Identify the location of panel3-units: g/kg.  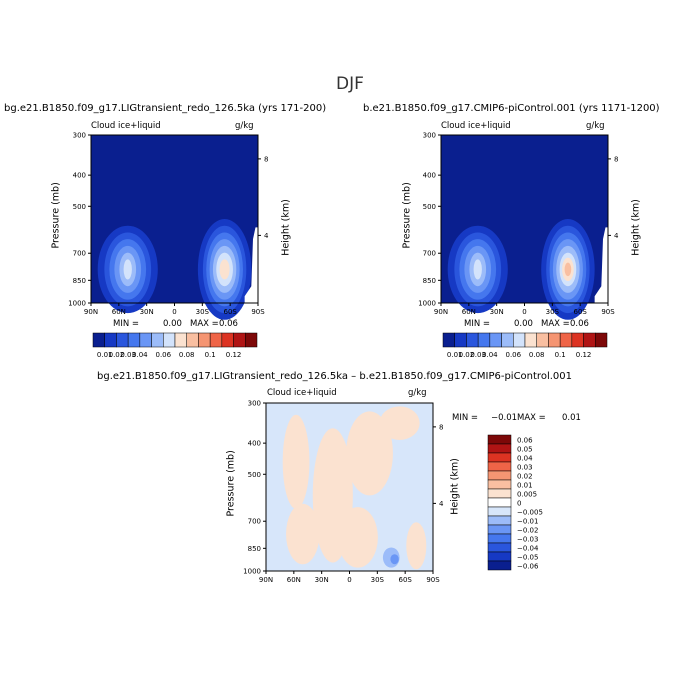
(417, 393).